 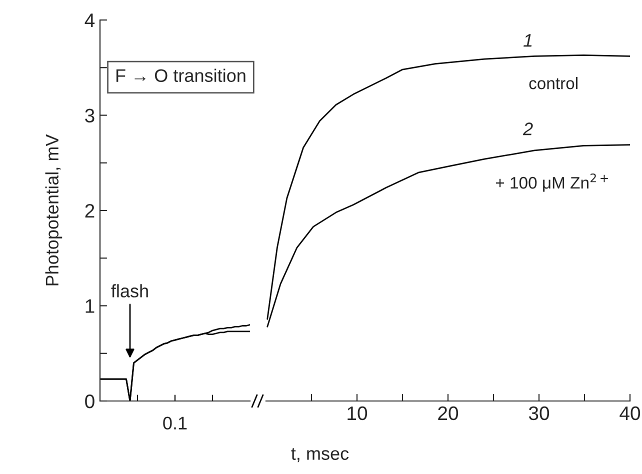 What do you see at coordinates (630, 413) in the screenshot?
I see `x-tick-label: 40` at bounding box center [630, 413].